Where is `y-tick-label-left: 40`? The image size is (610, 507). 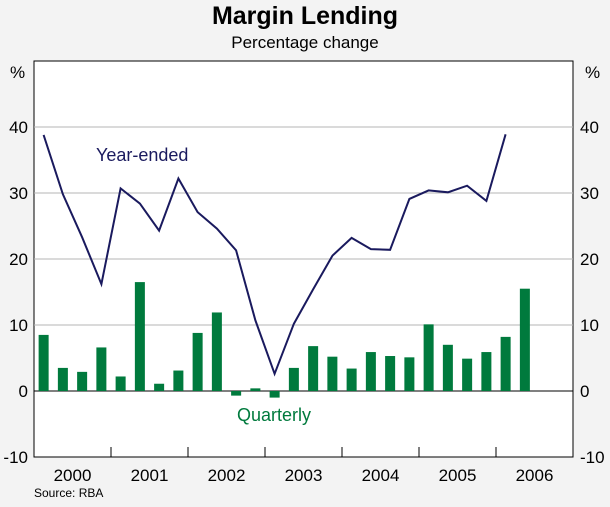 y-tick-label-left: 40 is located at coordinates (18, 127).